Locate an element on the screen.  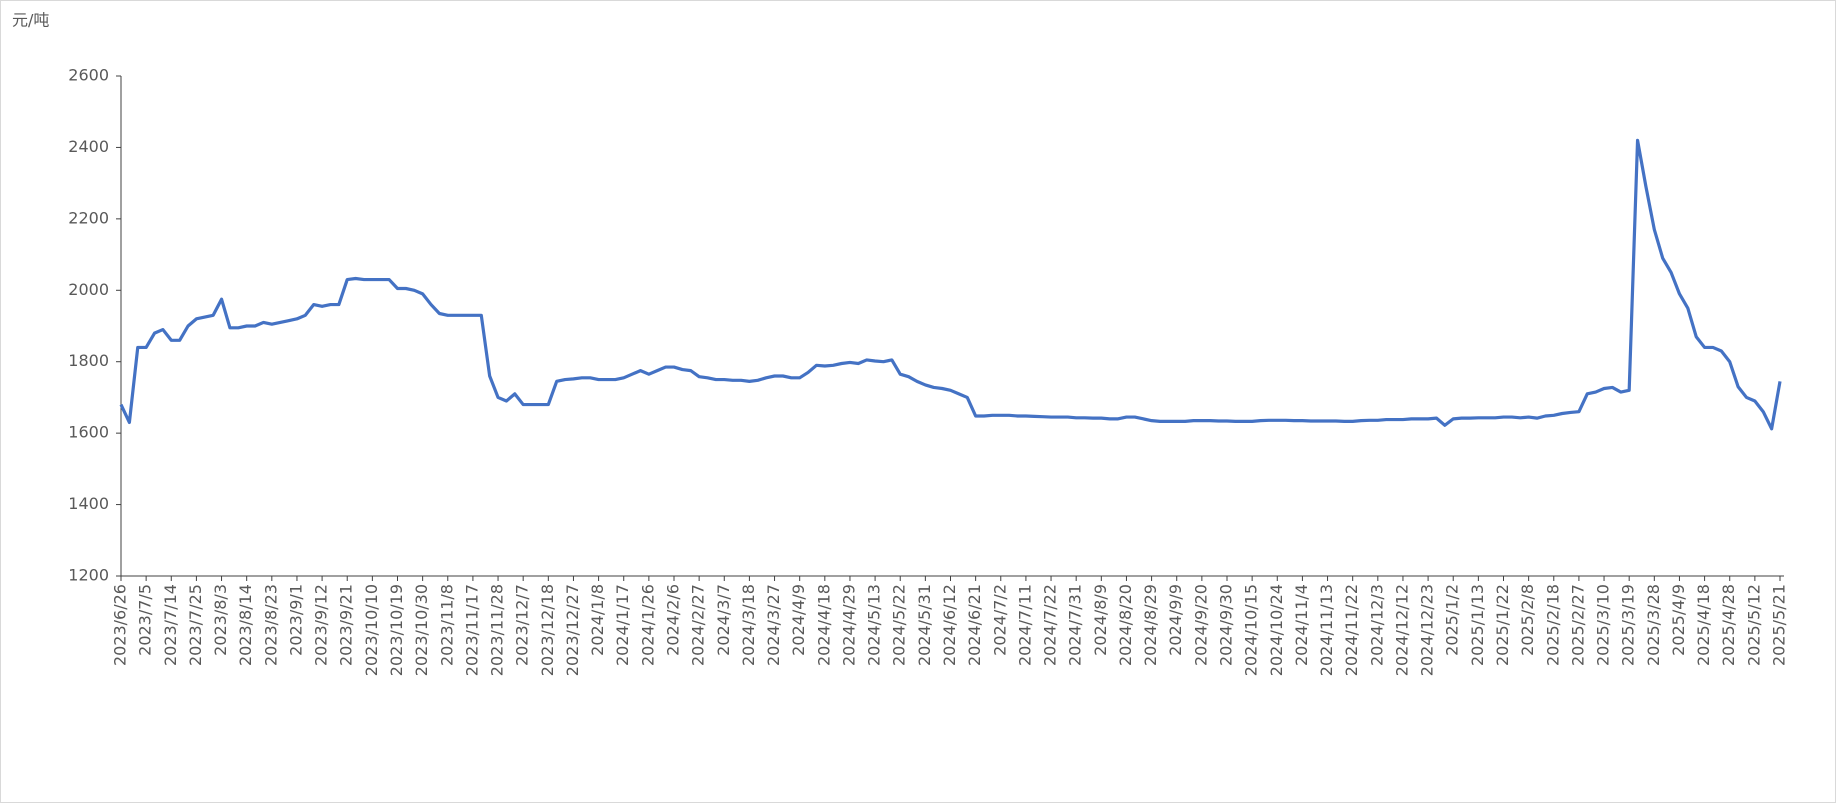
x-tick-label: 2023/11/17 is located at coordinates (471, 630).